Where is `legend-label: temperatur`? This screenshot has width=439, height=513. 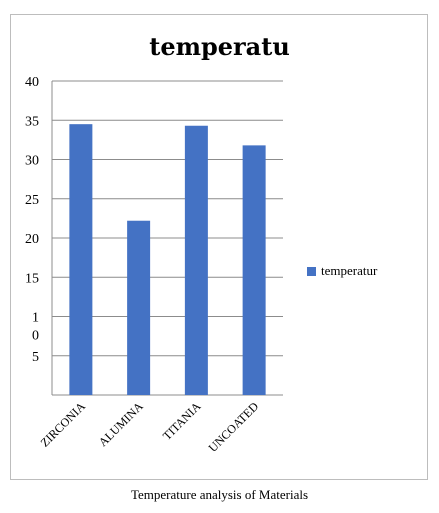
legend-label: temperatur is located at coordinates (349, 270).